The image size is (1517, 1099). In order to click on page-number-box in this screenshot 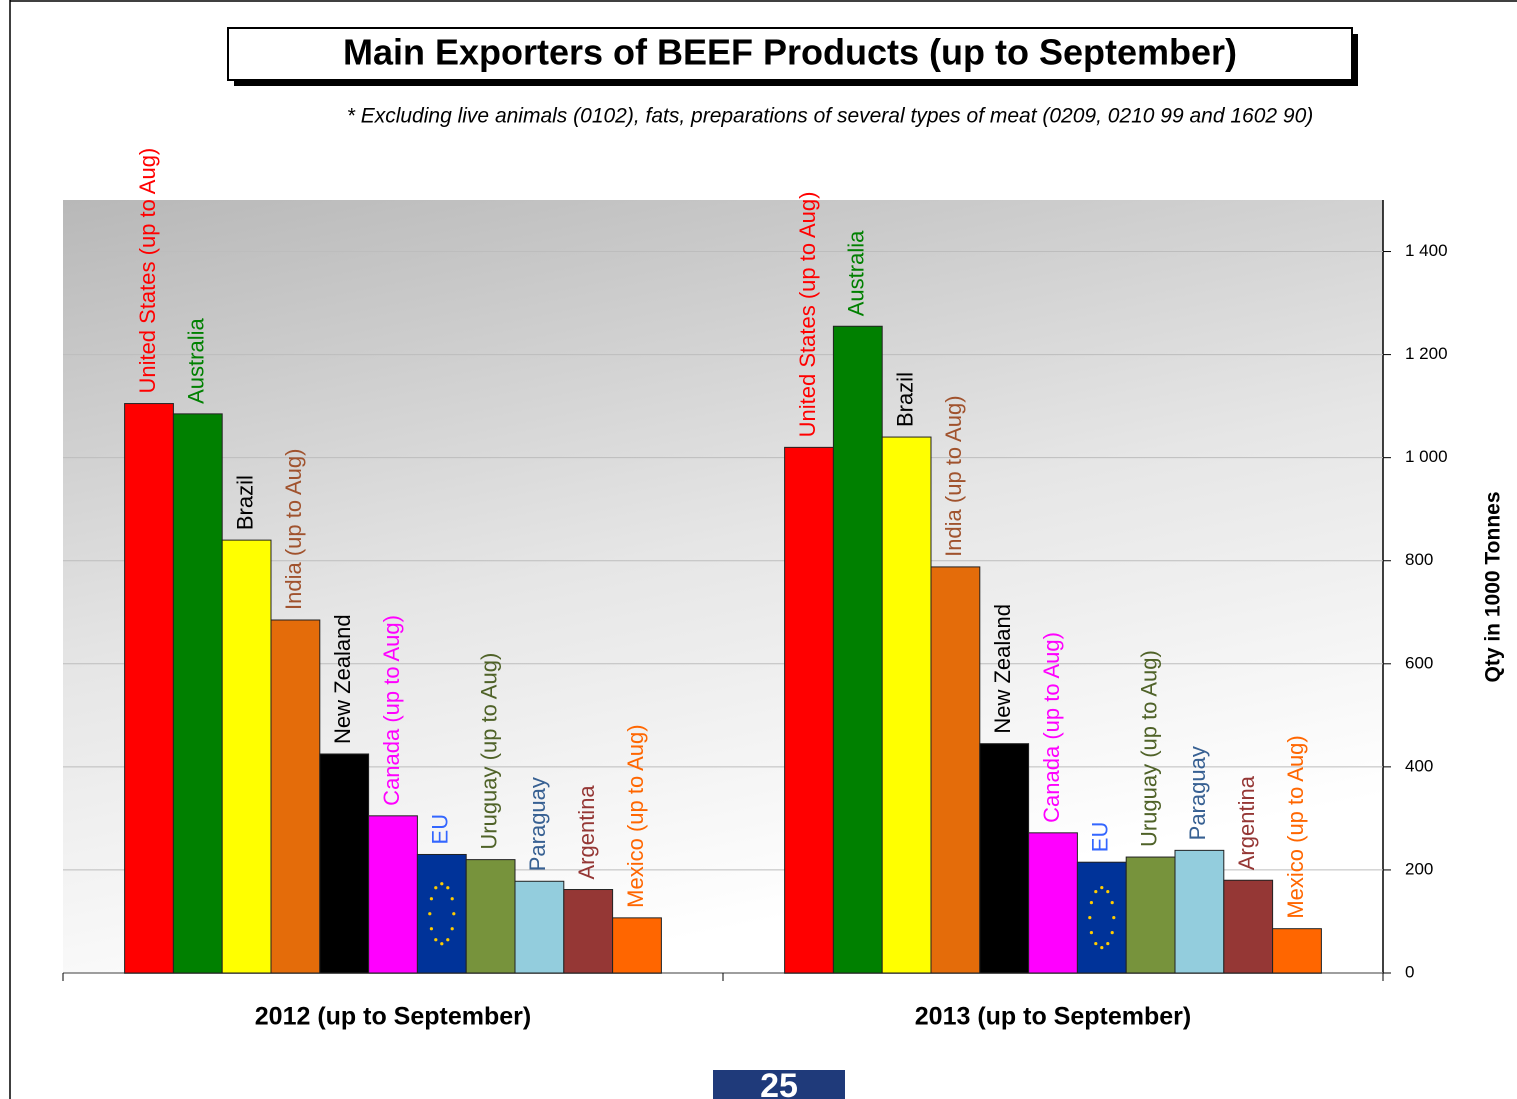, I will do `click(779, 1084)`.